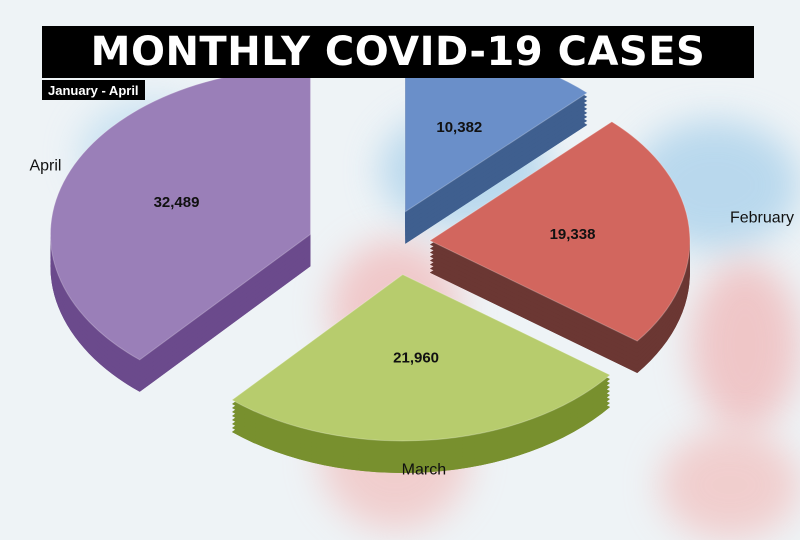 Image resolution: width=800 pixels, height=540 pixels. What do you see at coordinates (459, 127) in the screenshot?
I see `value-label-january: 10,382` at bounding box center [459, 127].